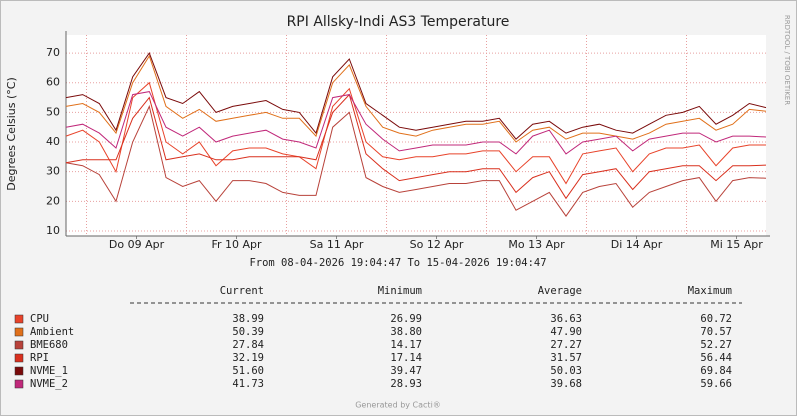 This screenshot has height=420, width=797. I want to click on legend-stat: 26.99, so click(406, 319).